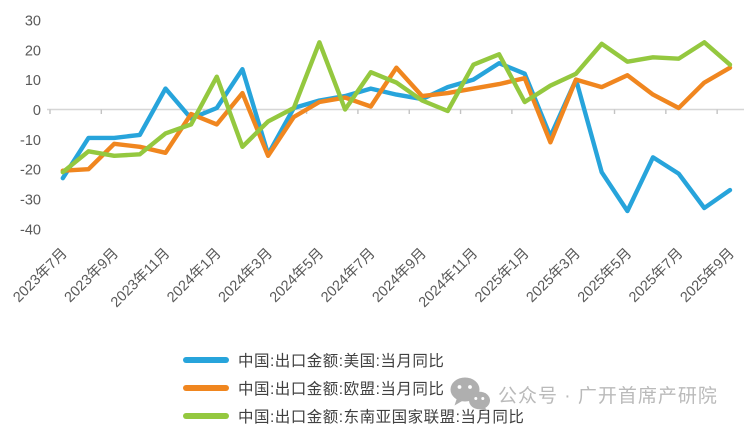  I want to click on x-tick-label: 2025年9月, so click(707, 275).